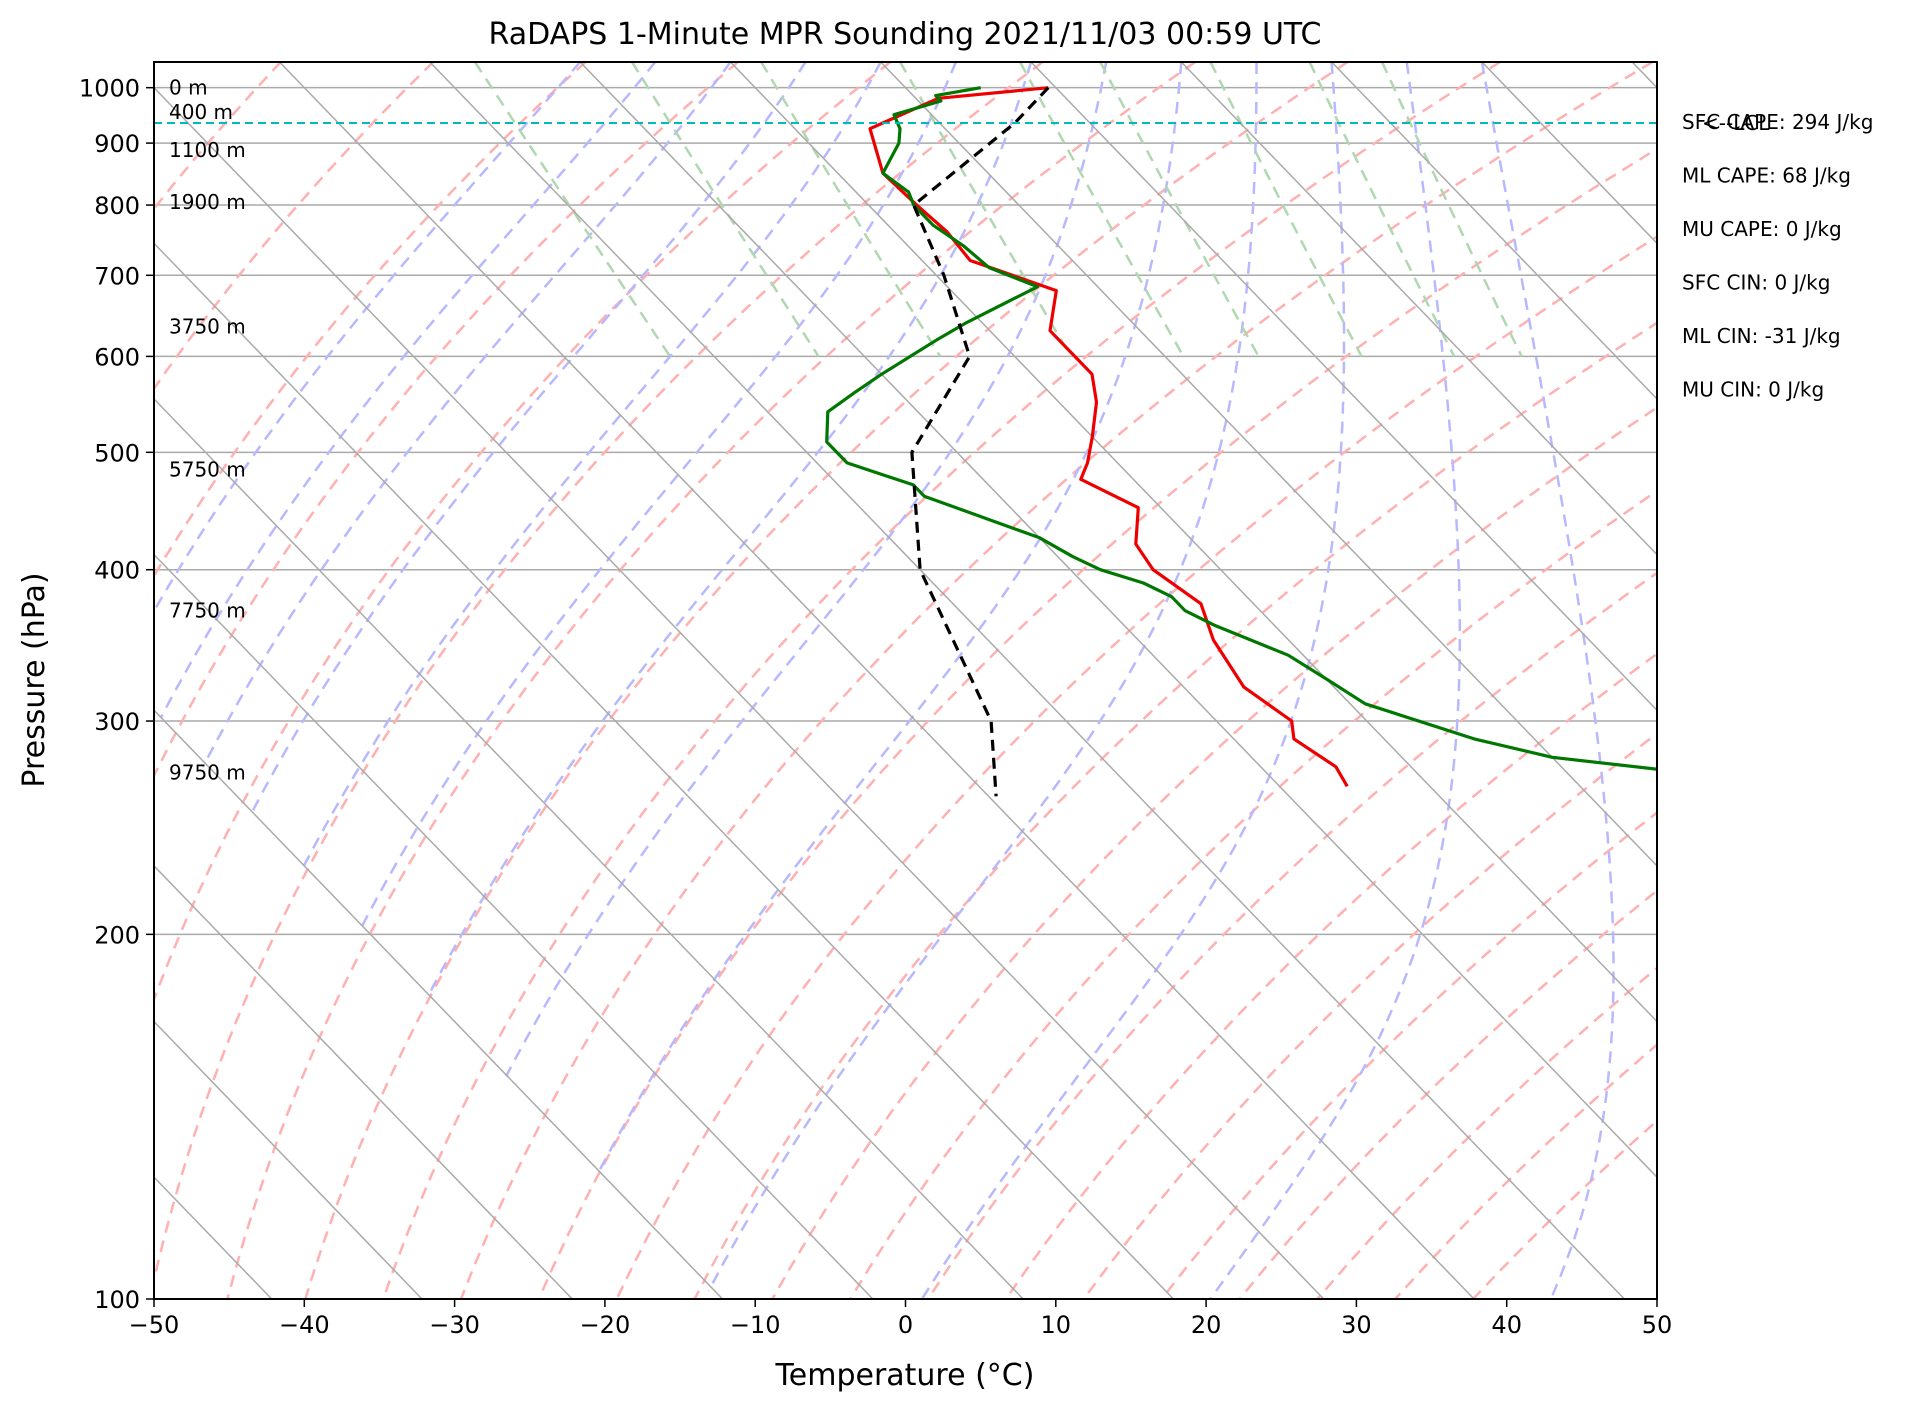 The image size is (1911, 1406). Describe the element at coordinates (117, 276) in the screenshot. I see `y-tick-label: 700` at that location.